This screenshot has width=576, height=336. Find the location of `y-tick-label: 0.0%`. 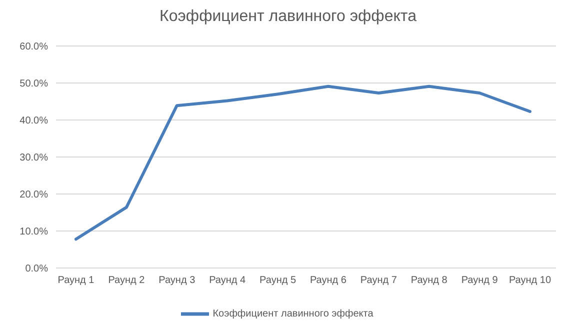

y-tick-label: 0.0% is located at coordinates (36, 269).